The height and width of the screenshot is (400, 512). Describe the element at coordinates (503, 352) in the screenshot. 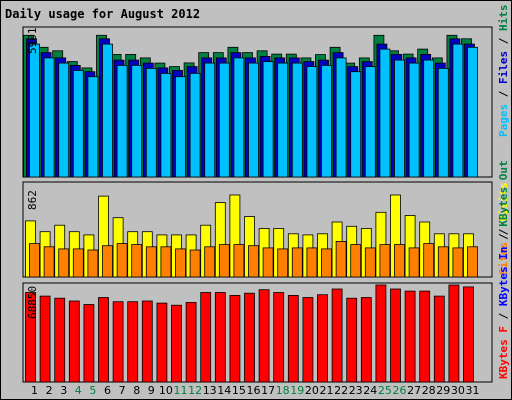

I see `legend-entry: KBytes F` at that location.